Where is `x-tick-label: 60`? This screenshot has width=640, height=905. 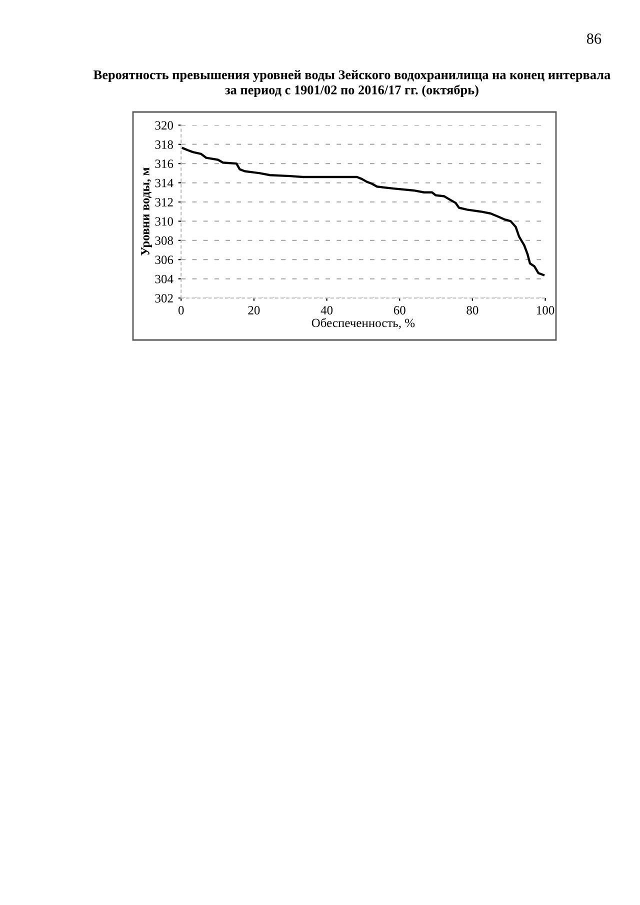
x-tick-label: 60 is located at coordinates (400, 310).